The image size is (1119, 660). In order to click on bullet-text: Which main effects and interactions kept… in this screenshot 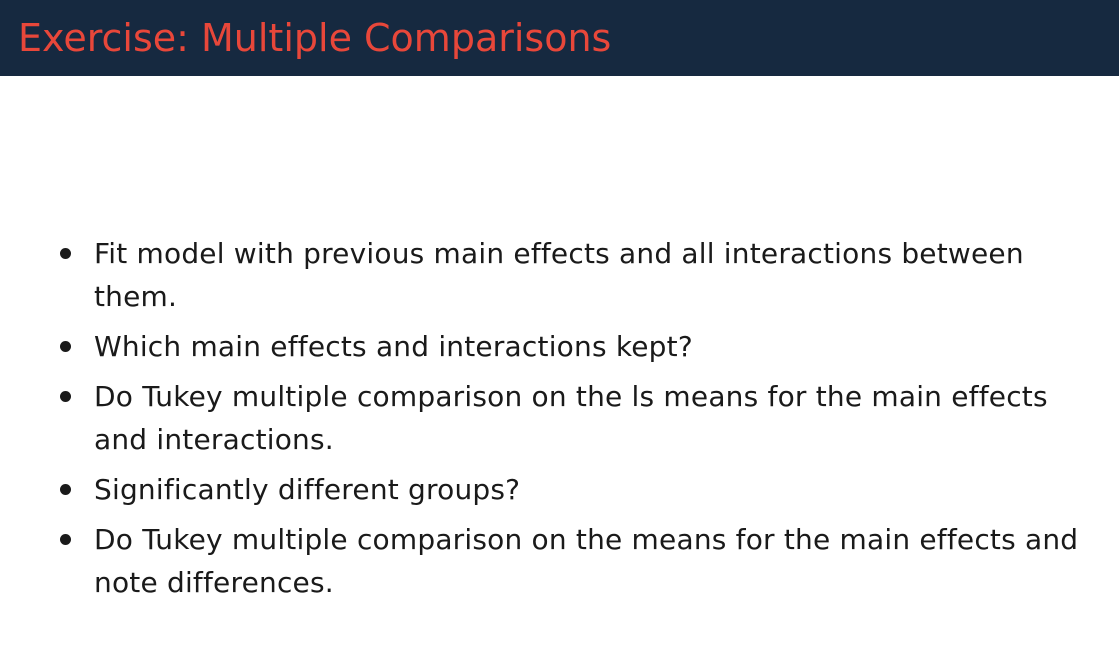, I will do `click(393, 346)`.